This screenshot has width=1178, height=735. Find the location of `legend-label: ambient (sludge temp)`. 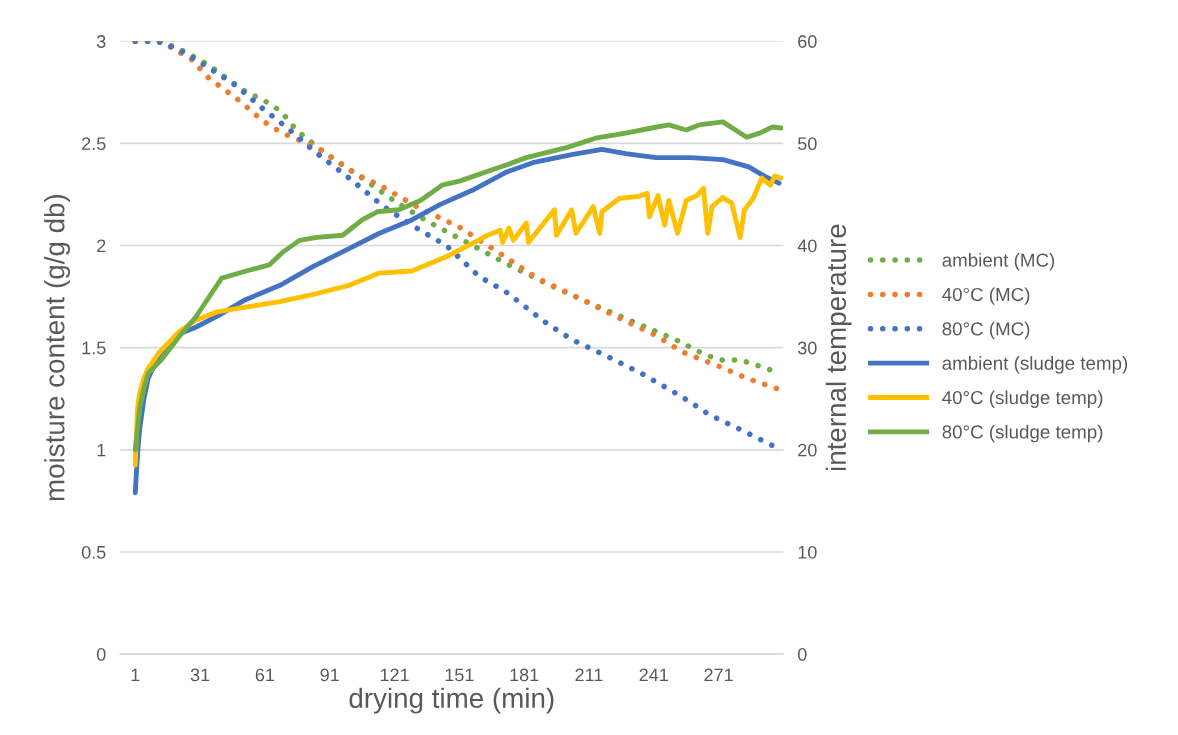

legend-label: ambient (sludge temp) is located at coordinates (1035, 365).